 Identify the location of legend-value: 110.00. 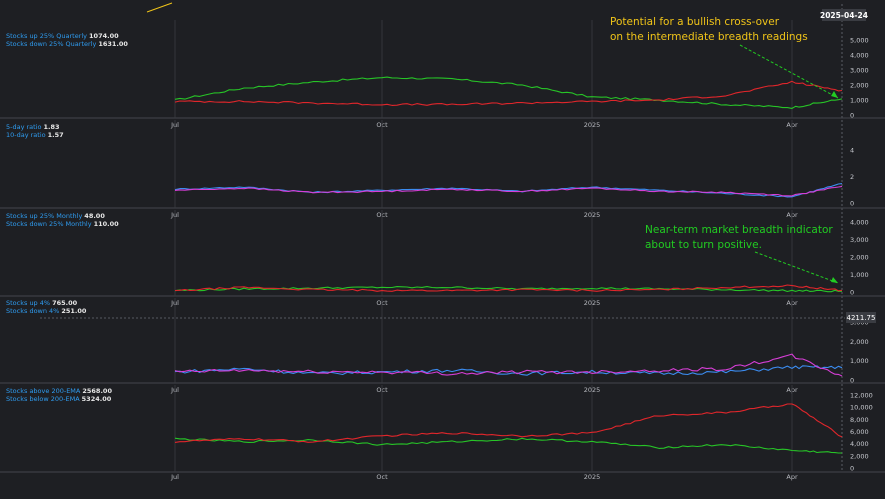
(106, 224).